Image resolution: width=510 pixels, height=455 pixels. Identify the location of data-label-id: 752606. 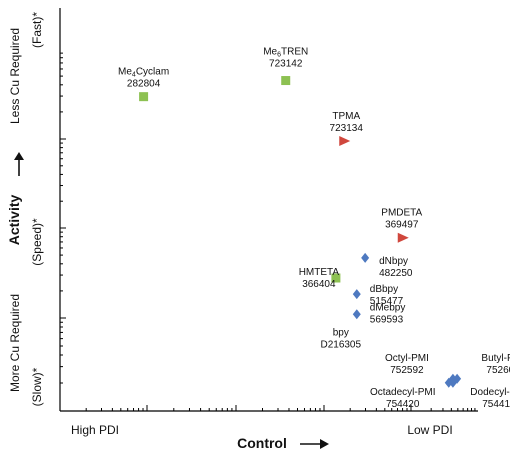
(498, 370).